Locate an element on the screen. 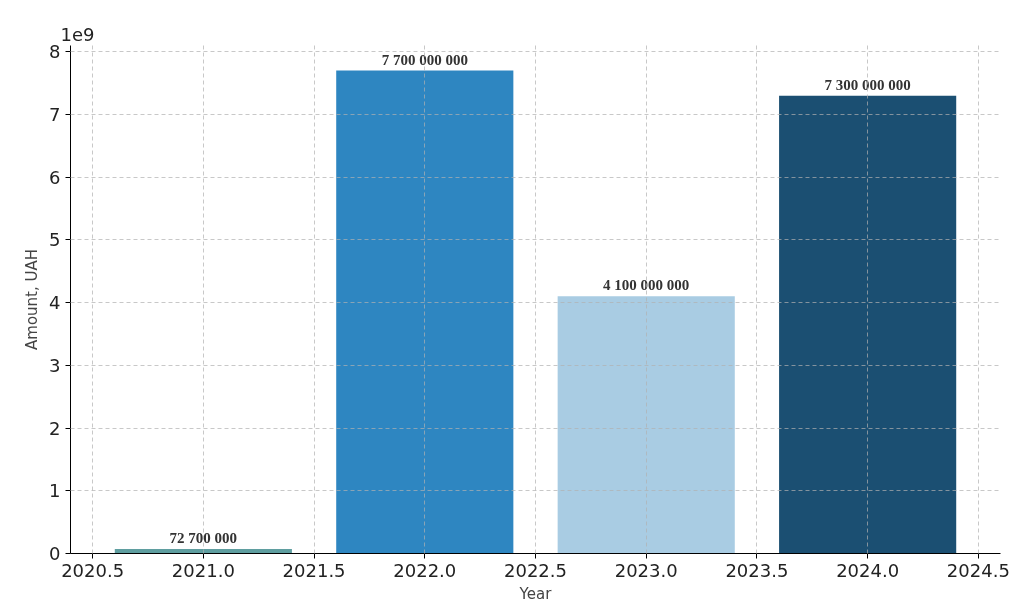 The image size is (1030, 610). y-tick-label: 3 is located at coordinates (55, 365).